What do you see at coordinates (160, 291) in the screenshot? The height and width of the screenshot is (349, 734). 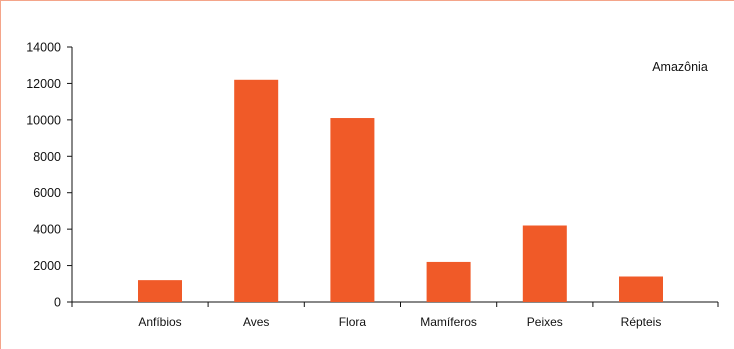 I see `bar-anfíbios` at bounding box center [160, 291].